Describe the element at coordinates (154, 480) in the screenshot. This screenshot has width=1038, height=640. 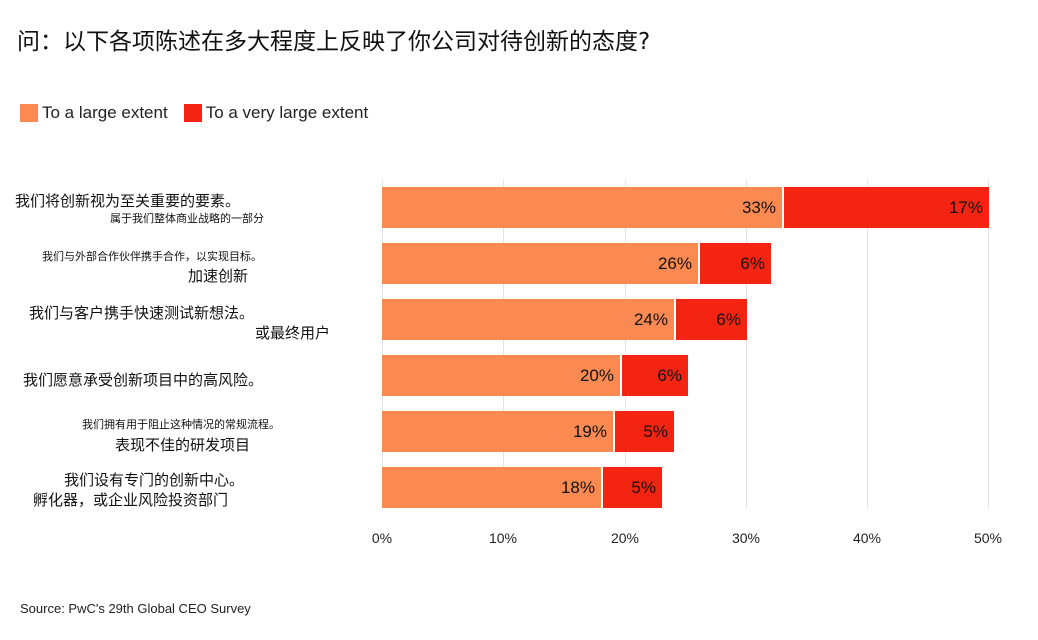
I see `category-label-6-line1: 我们设有专门的创新中心。` at that location.